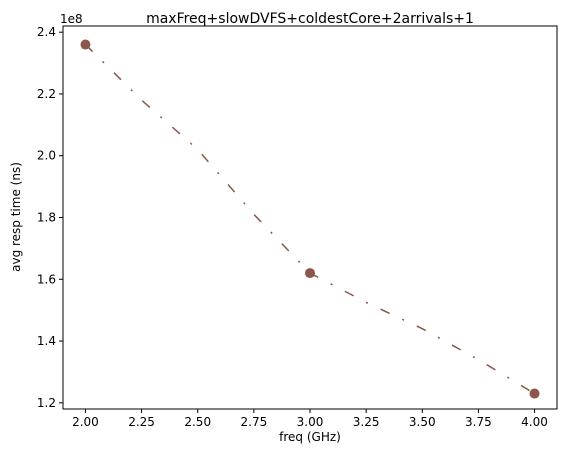 This screenshot has width=567, height=453. What do you see at coordinates (46, 403) in the screenshot?
I see `y-tick-label: 1.2` at bounding box center [46, 403].